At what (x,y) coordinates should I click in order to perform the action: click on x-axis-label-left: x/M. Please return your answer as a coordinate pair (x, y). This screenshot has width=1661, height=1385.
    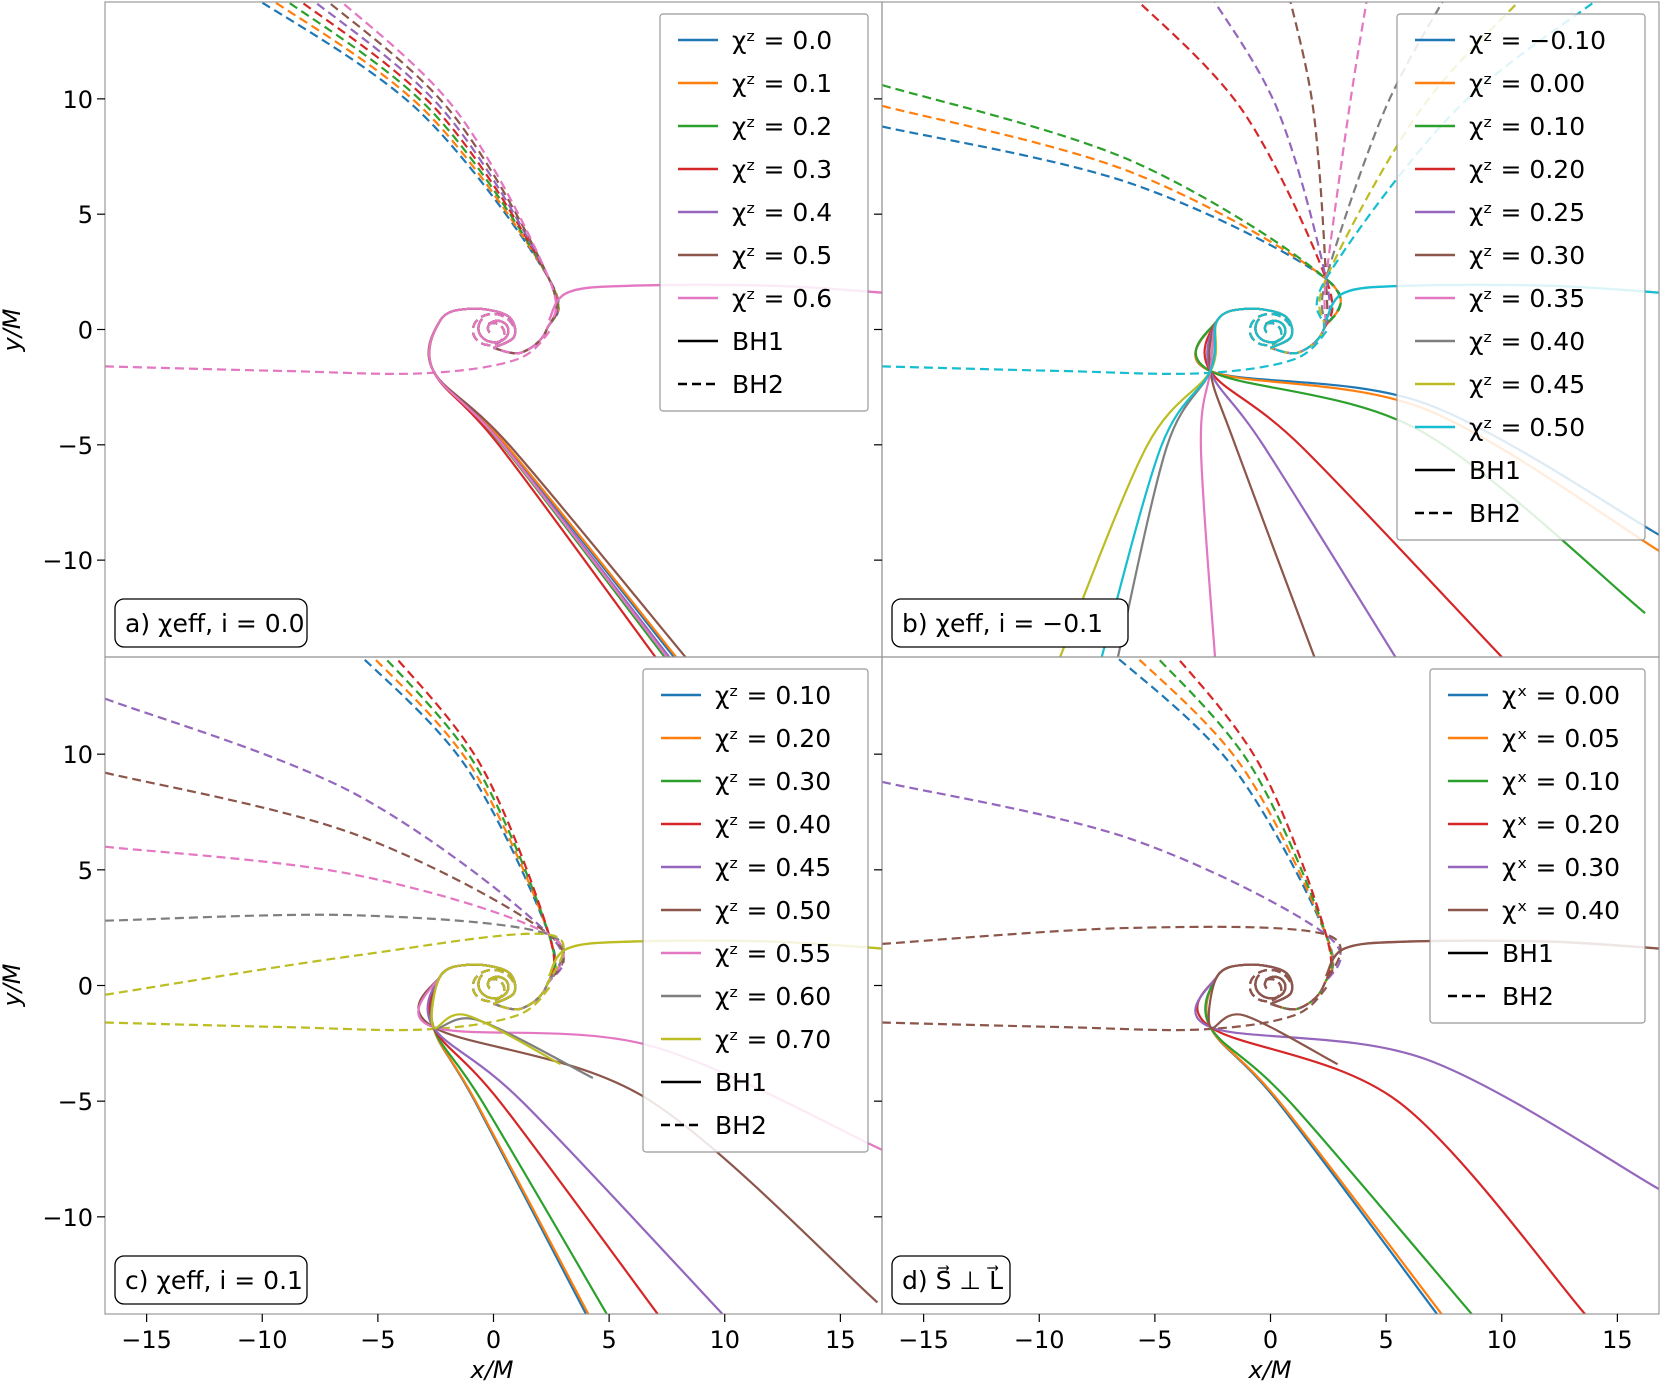
    Looking at the image, I should click on (492, 1370).